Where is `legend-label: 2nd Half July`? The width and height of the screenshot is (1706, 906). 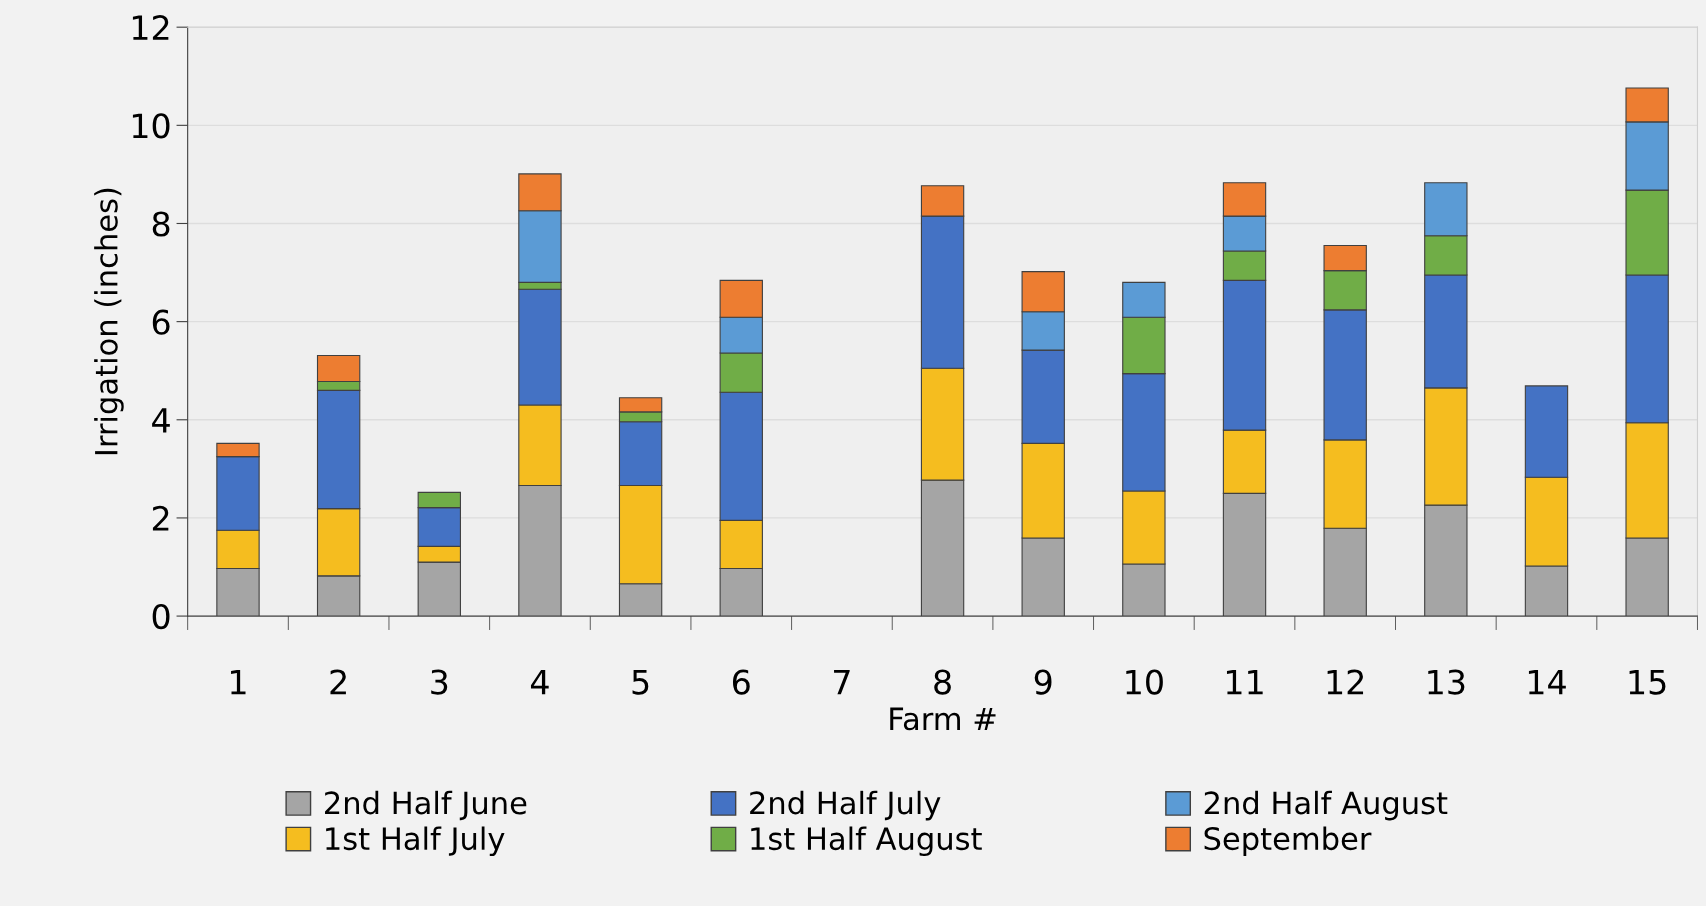 legend-label: 2nd Half July is located at coordinates (845, 805).